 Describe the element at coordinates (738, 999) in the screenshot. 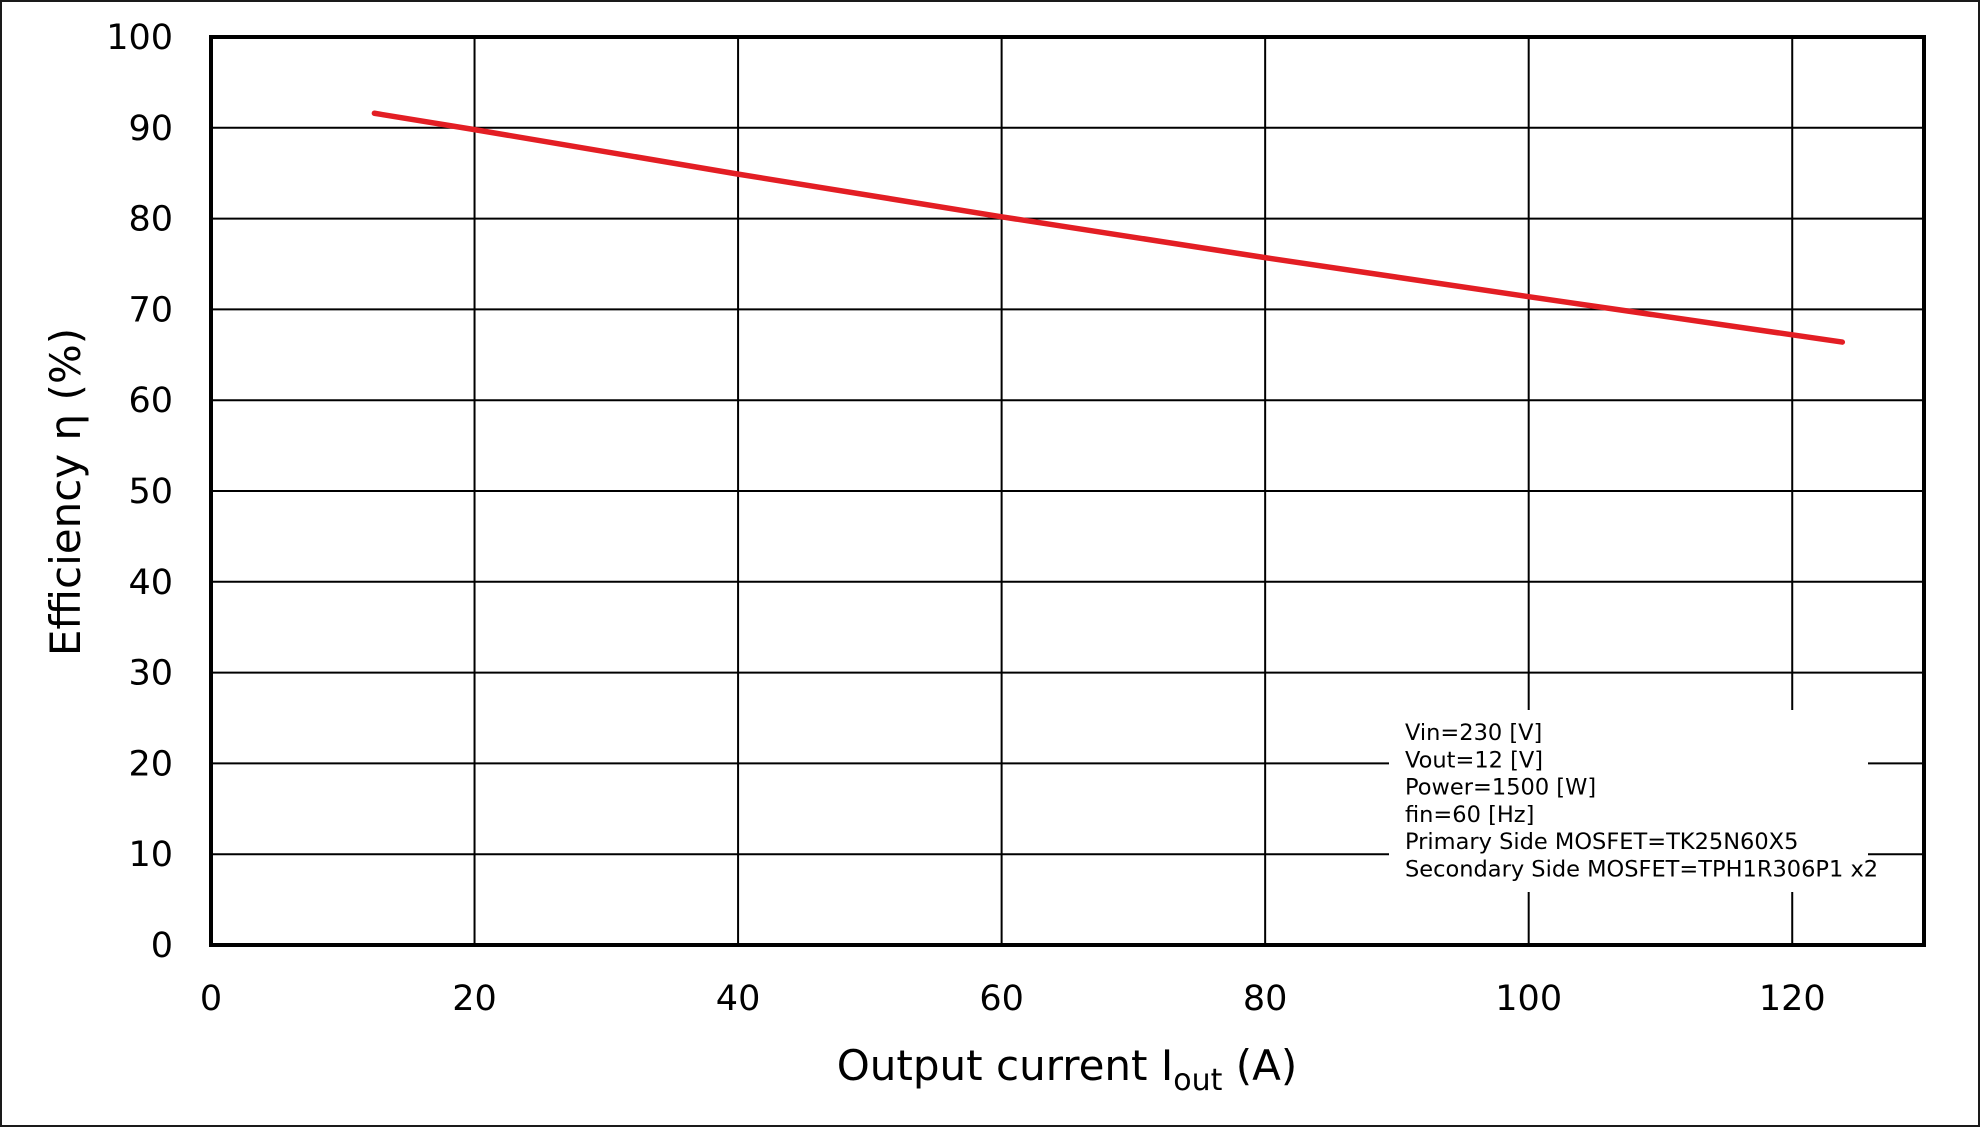

I see `x-tick-label: 40` at that location.